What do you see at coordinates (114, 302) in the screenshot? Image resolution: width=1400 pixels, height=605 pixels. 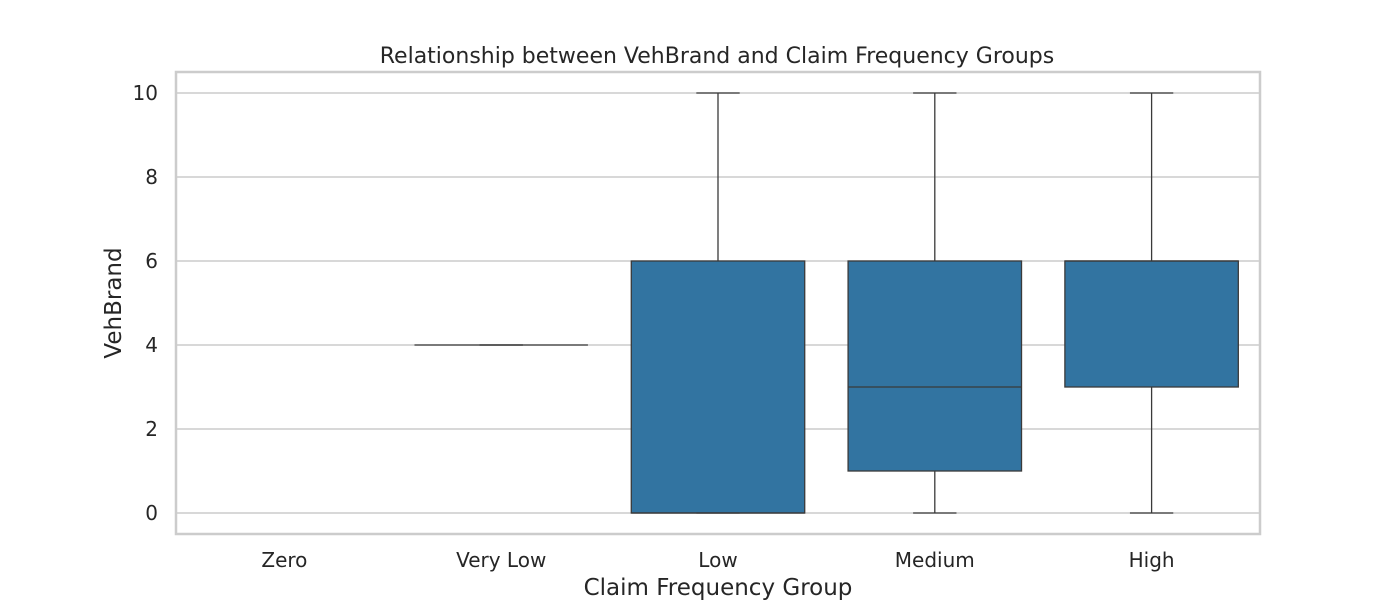 I see `y-axis-label: VehBrand` at bounding box center [114, 302].